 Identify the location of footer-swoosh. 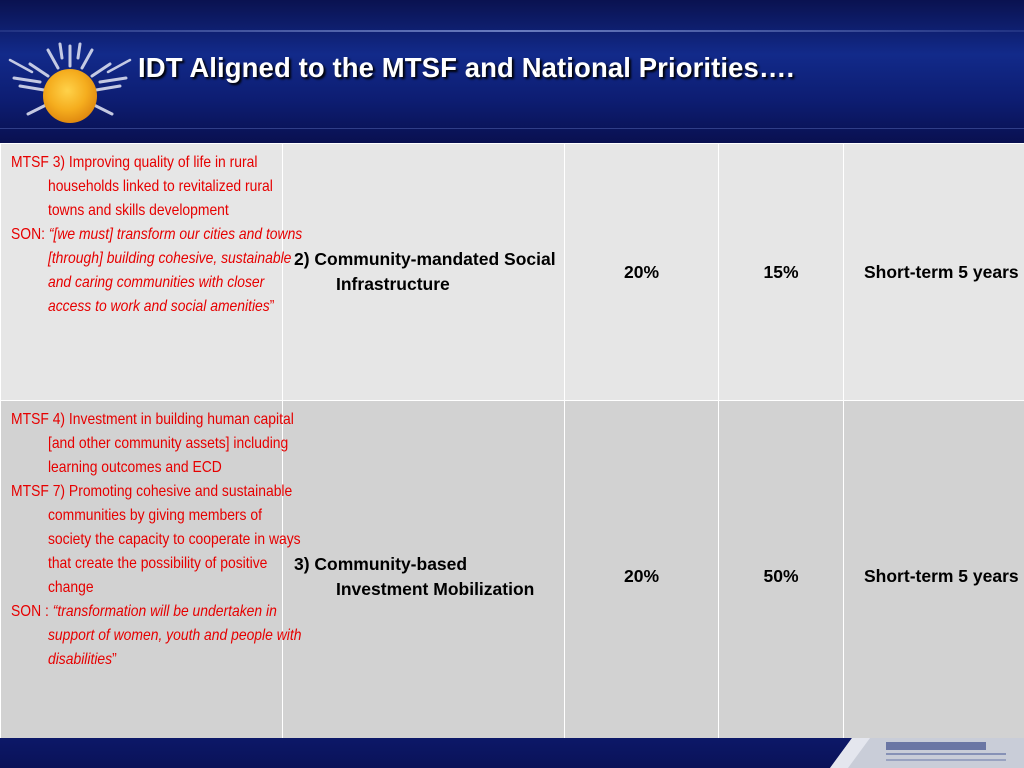
(927, 753).